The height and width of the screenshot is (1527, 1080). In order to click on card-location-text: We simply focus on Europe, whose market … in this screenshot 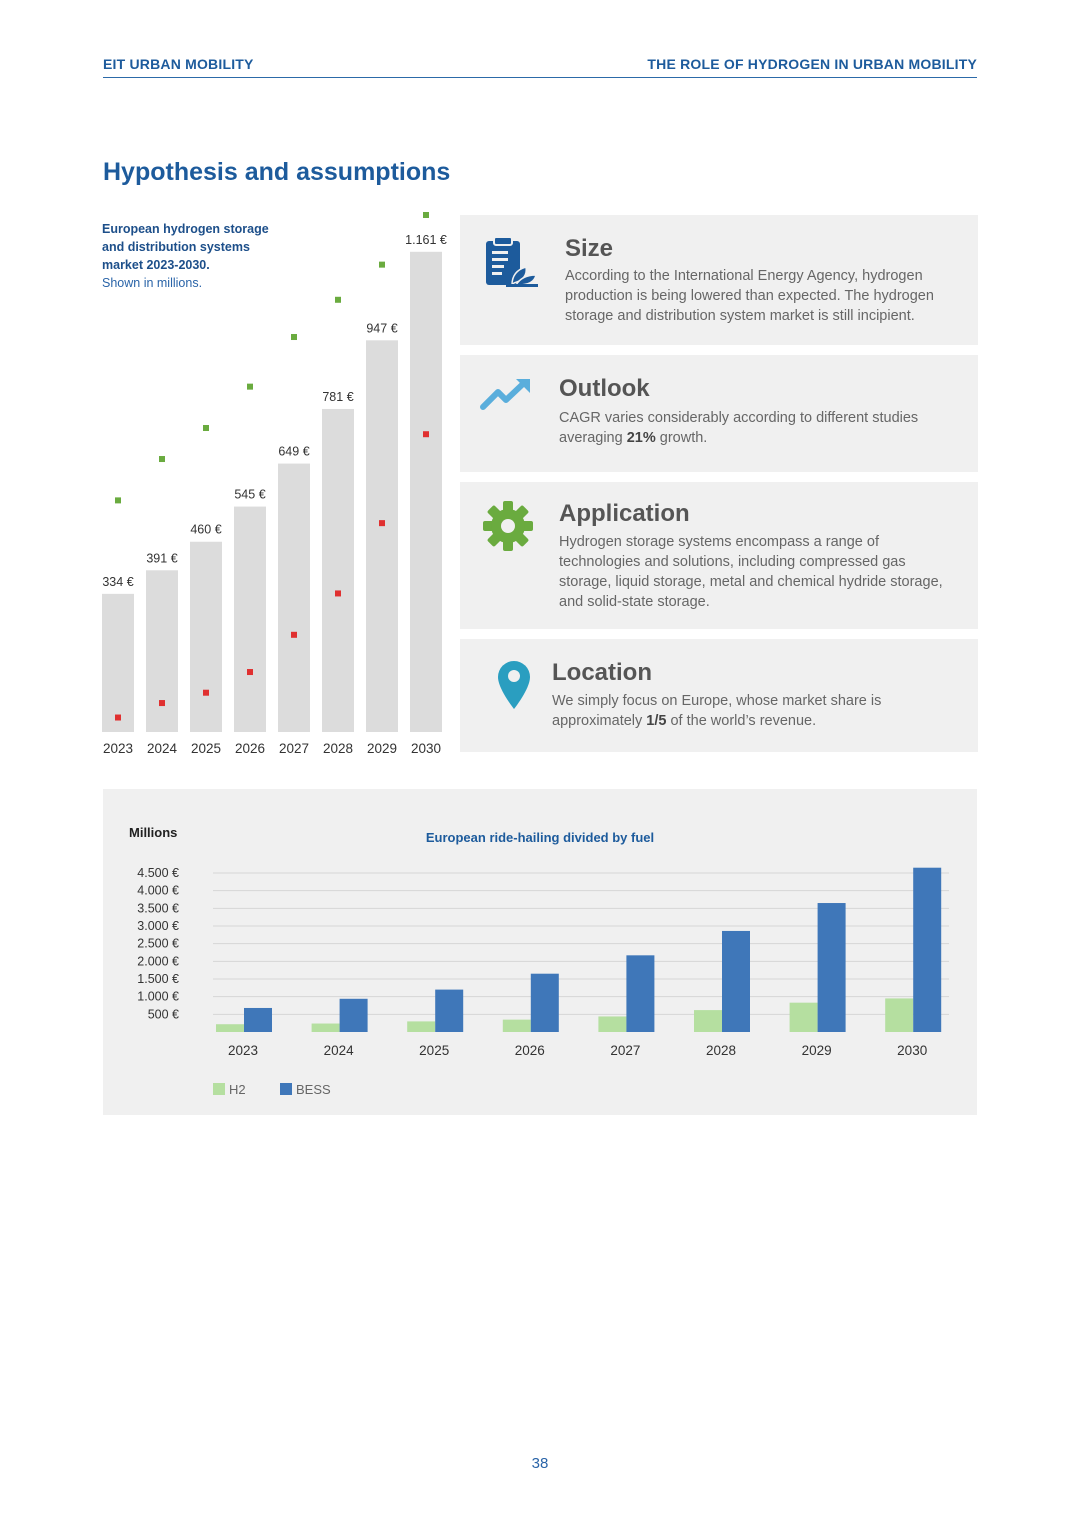, I will do `click(752, 711)`.